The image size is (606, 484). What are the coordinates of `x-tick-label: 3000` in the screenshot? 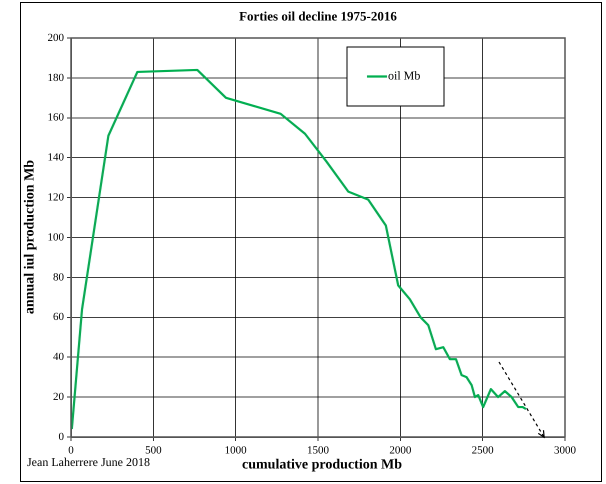 It's located at (565, 450).